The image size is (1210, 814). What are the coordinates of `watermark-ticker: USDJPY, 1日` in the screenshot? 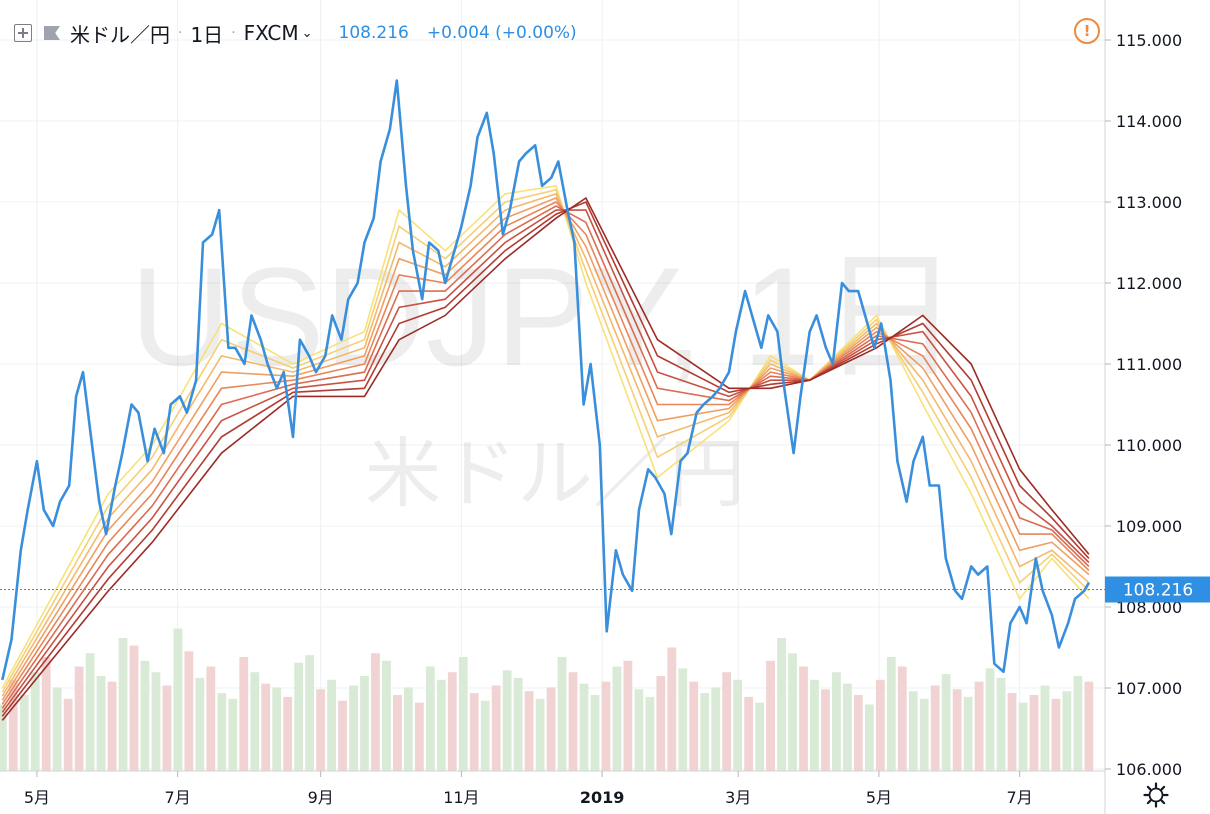 It's located at (545, 316).